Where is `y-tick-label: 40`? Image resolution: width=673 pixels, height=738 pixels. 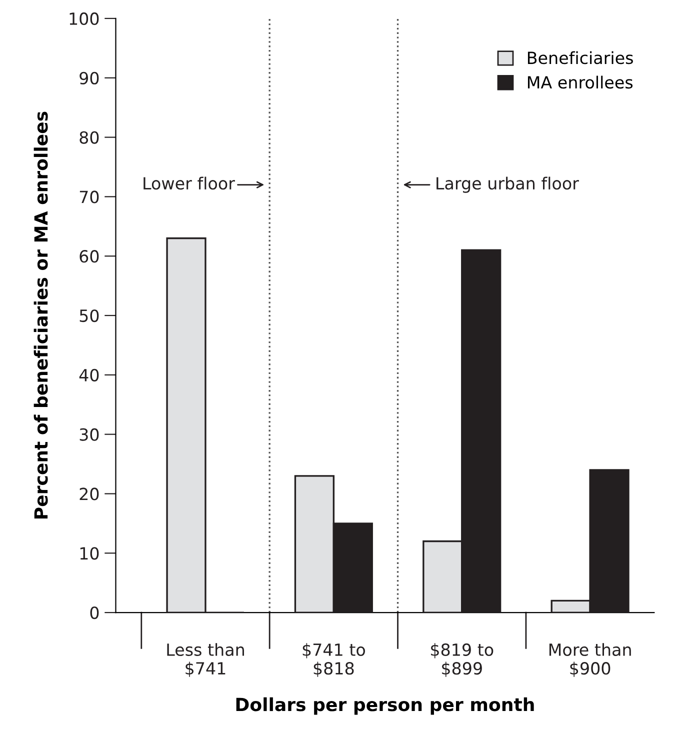
y-tick-label: 40 is located at coordinates (89, 375).